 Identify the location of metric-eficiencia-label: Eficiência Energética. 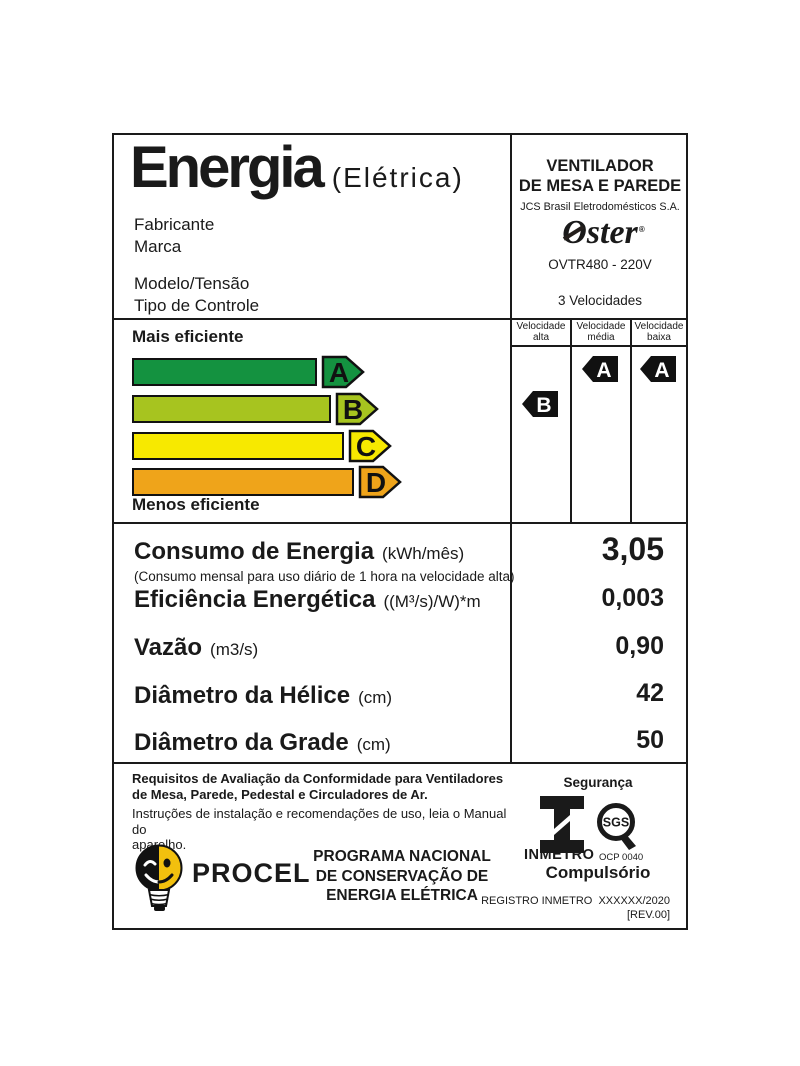
(255, 599).